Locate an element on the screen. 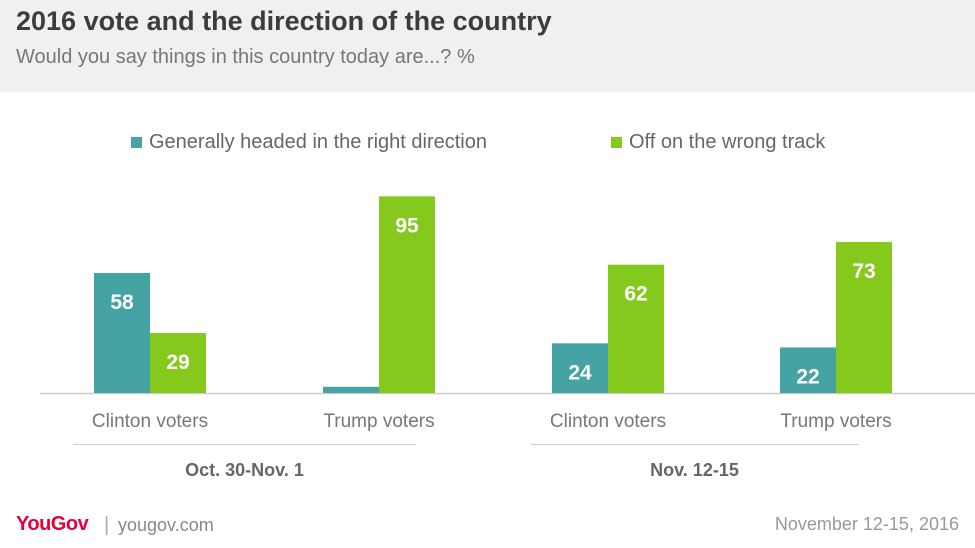 This screenshot has height=548, width=975. data-label-wrong-track-0: 29 is located at coordinates (177, 362).